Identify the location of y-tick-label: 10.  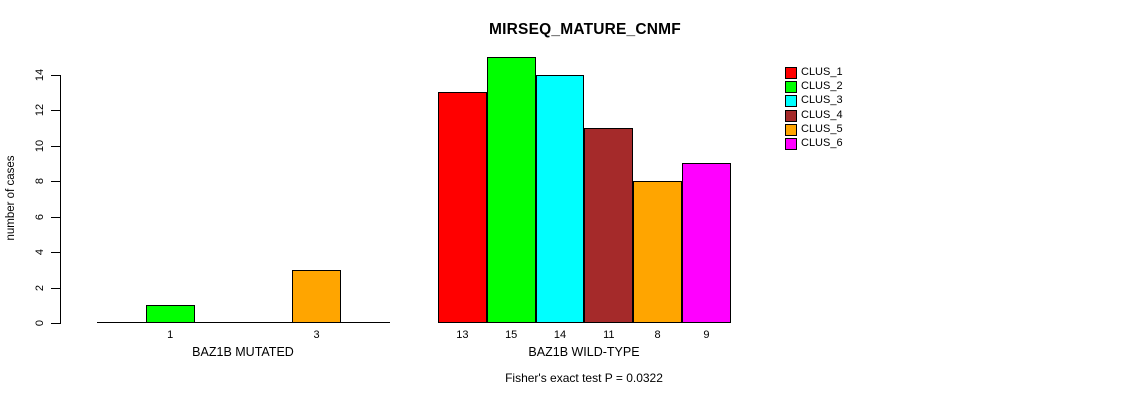
(40, 145).